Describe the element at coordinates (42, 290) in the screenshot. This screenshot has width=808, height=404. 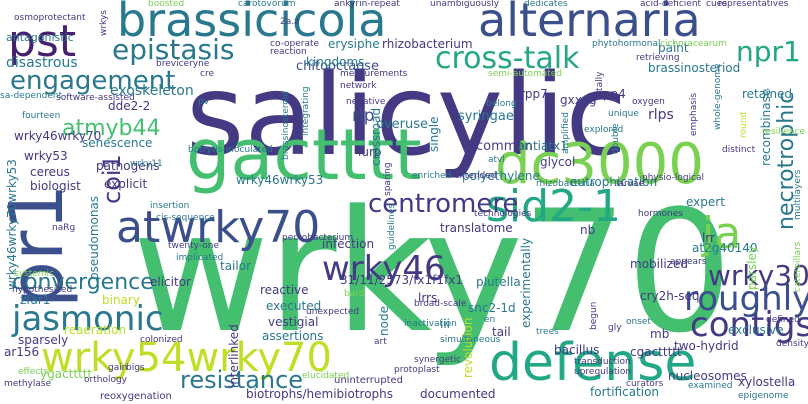
I see `word-hypothesized: hypothesized` at that location.